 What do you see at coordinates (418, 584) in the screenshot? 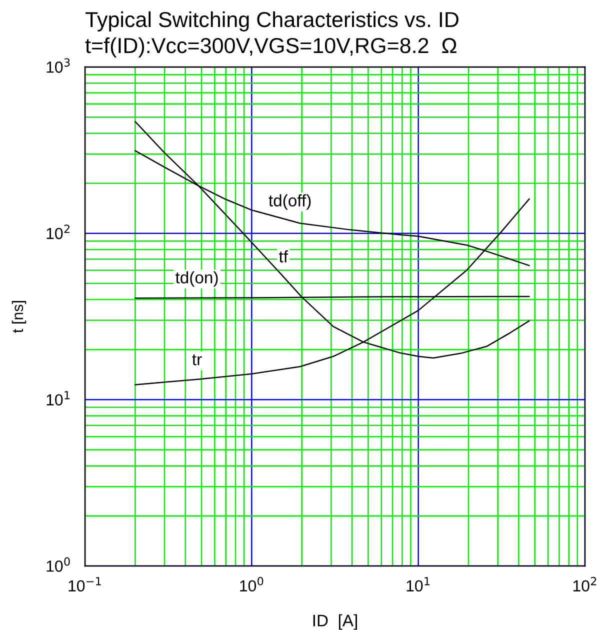
I see `x-tick-label: 10$^{1}$` at bounding box center [418, 584].